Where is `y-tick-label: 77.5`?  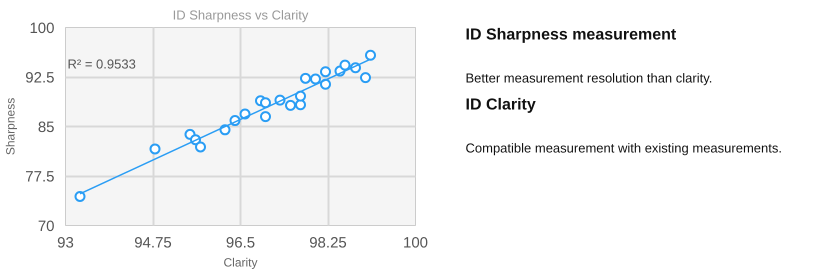
y-tick-label: 77.5 is located at coordinates (40, 177).